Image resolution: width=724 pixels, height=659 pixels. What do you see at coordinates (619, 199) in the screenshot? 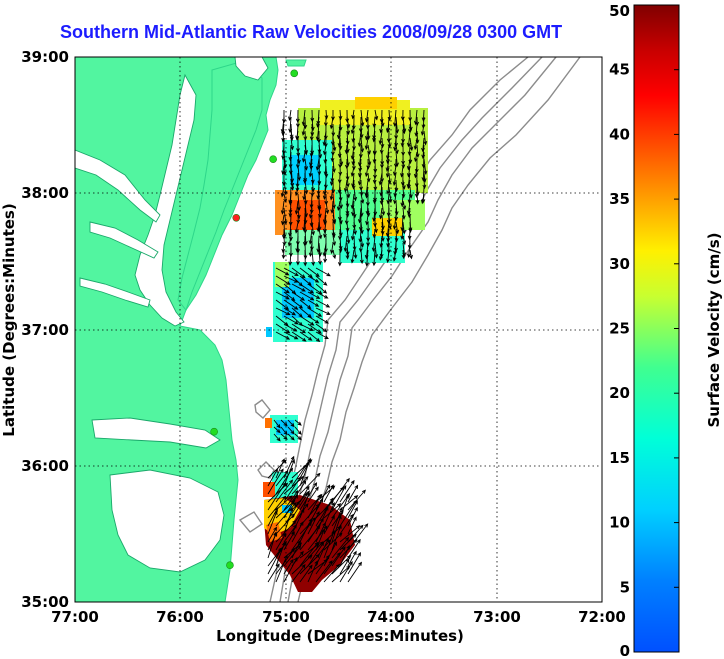
I see `colorbar-tick-label: 35` at bounding box center [619, 199].